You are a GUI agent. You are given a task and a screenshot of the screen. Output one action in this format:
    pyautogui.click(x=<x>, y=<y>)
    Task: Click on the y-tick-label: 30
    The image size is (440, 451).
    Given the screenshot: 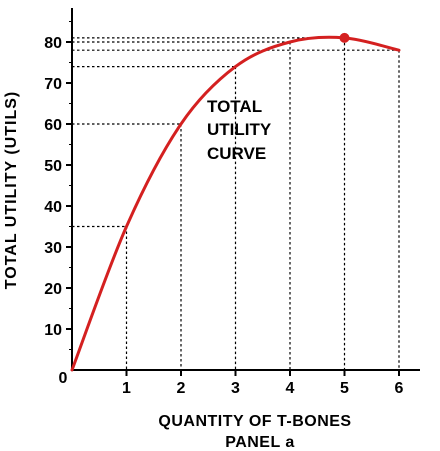 What is the action you would take?
    pyautogui.click(x=53, y=248)
    